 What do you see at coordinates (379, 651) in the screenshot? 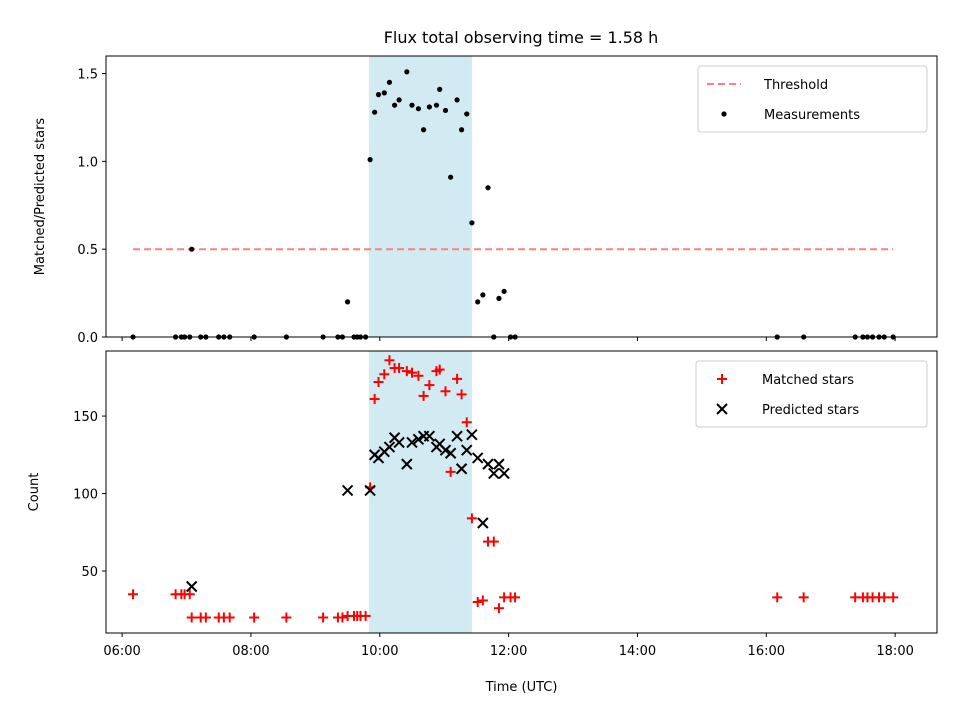
I see `x-tick-label: 10:00` at bounding box center [379, 651].